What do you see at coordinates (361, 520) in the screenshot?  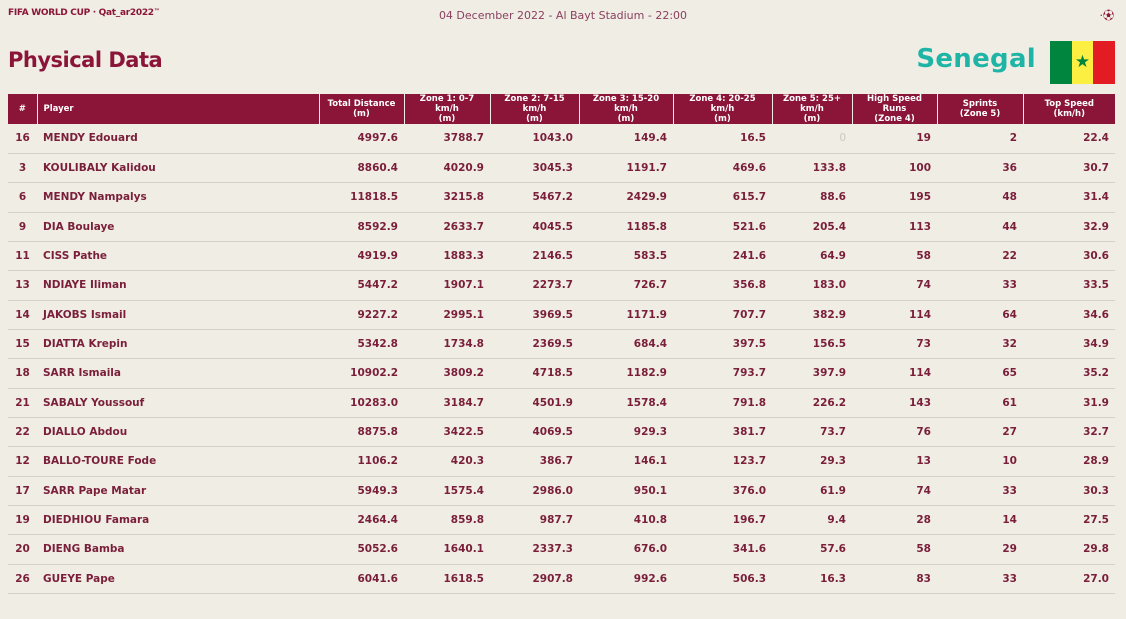 I see `stat-cell: 2464.4` at bounding box center [361, 520].